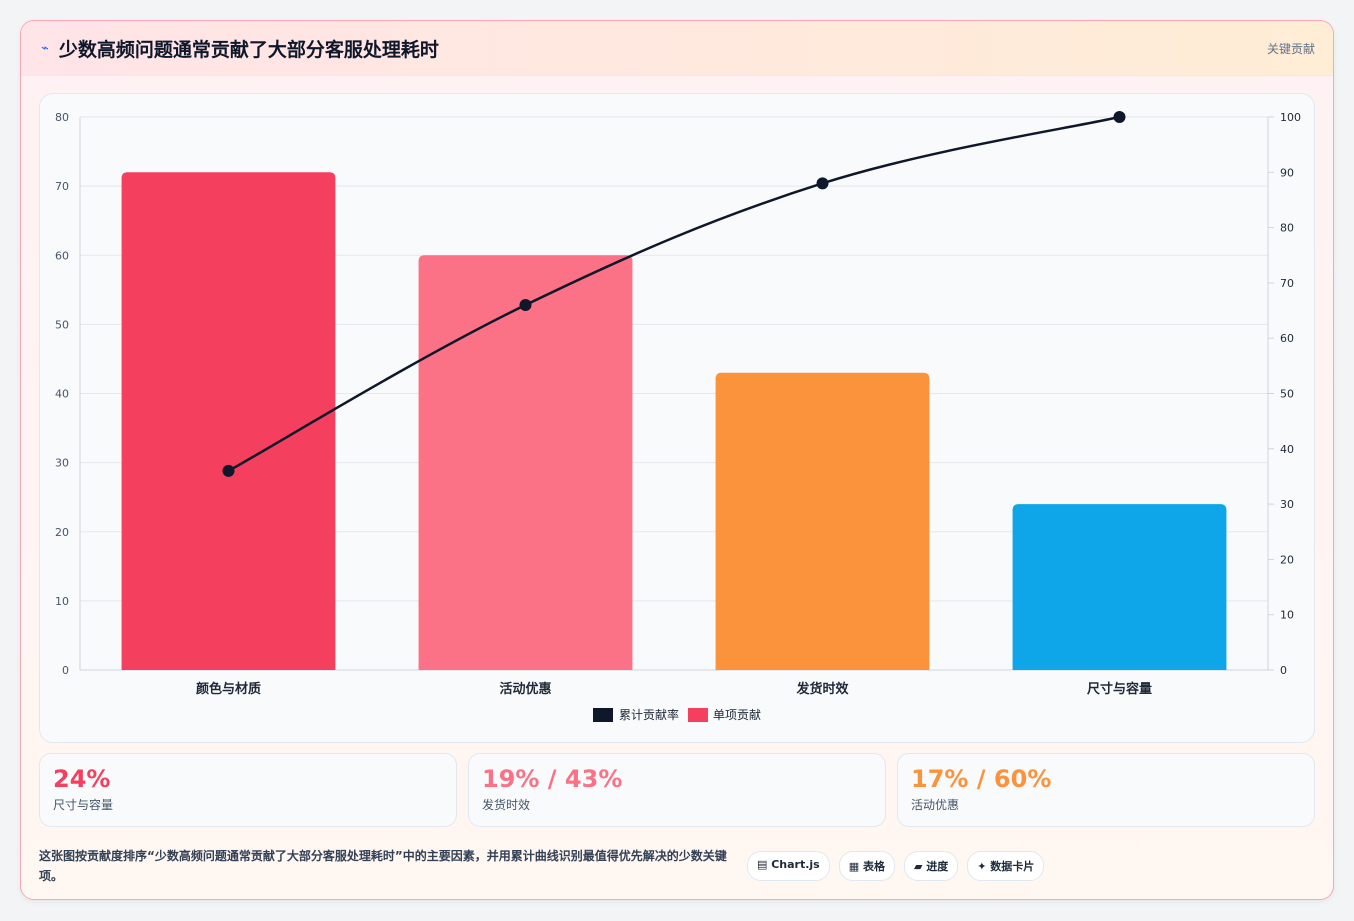 The width and height of the screenshot is (1354, 921). What do you see at coordinates (248, 790) in the screenshot?
I see `stat-card-1: 24% 尺寸与容量` at bounding box center [248, 790].